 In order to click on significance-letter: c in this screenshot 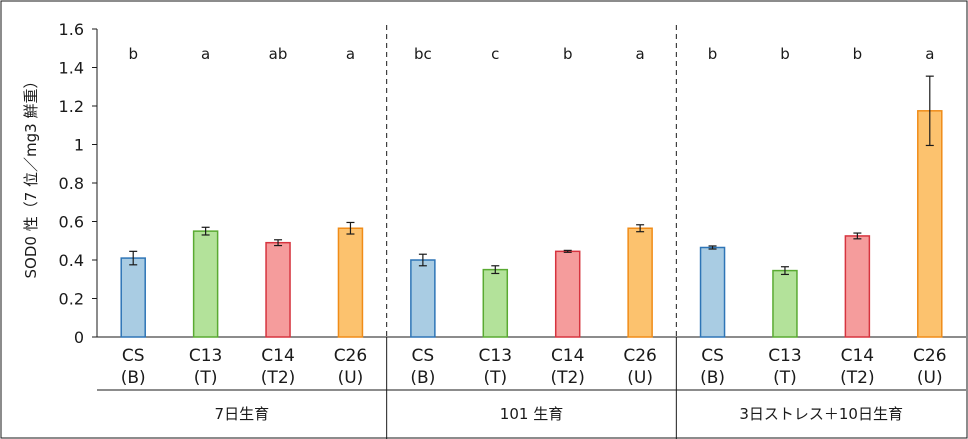, I will do `click(495, 54)`.